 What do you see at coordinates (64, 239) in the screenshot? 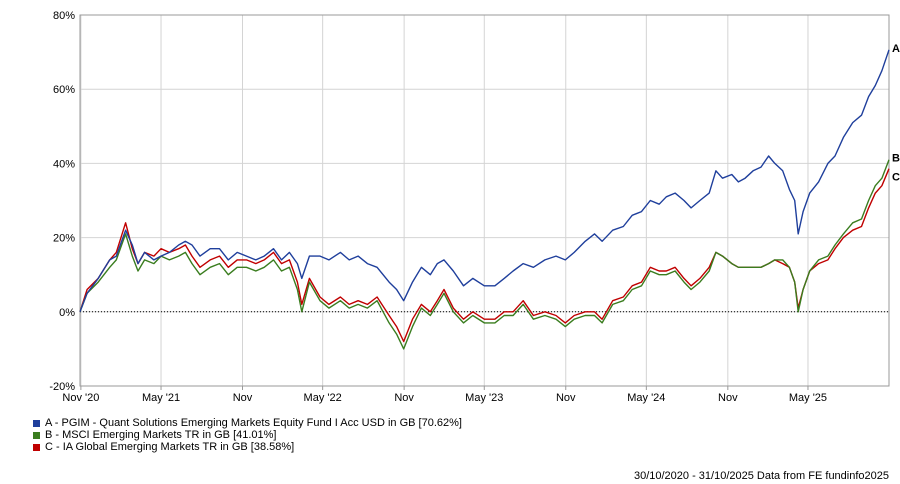
I see `y-tick-label: 20%` at bounding box center [64, 239].